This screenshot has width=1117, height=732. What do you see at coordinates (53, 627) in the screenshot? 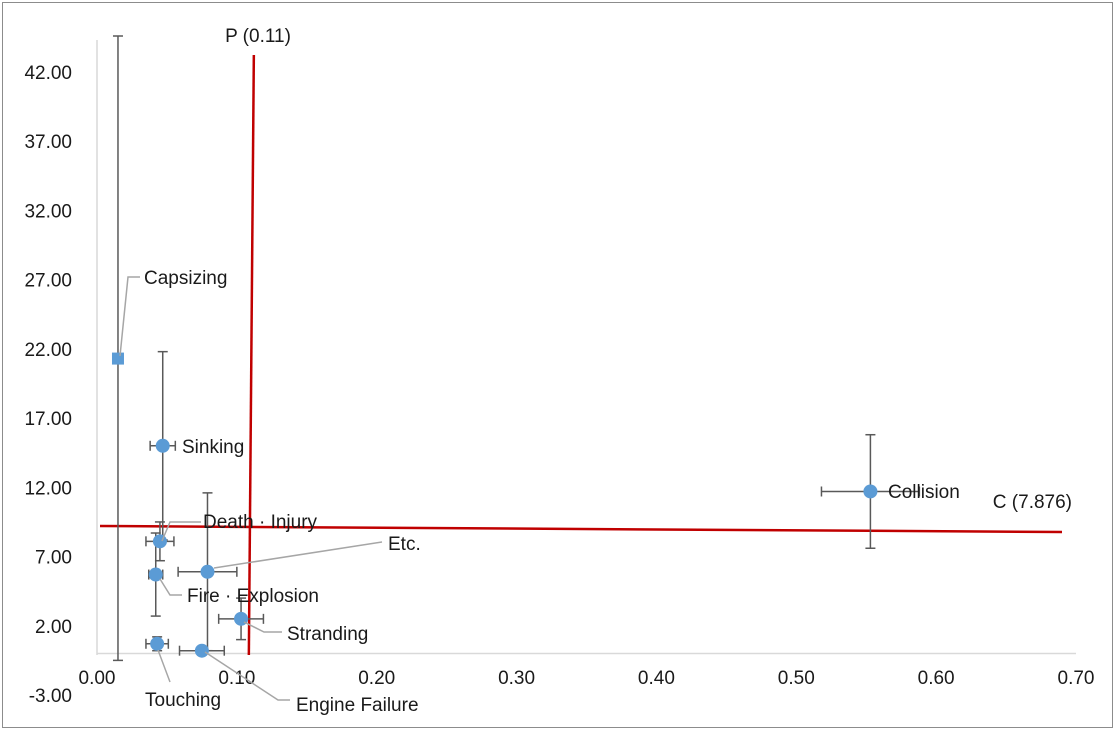
I see `y-tick-label: 2.00` at bounding box center [53, 627].